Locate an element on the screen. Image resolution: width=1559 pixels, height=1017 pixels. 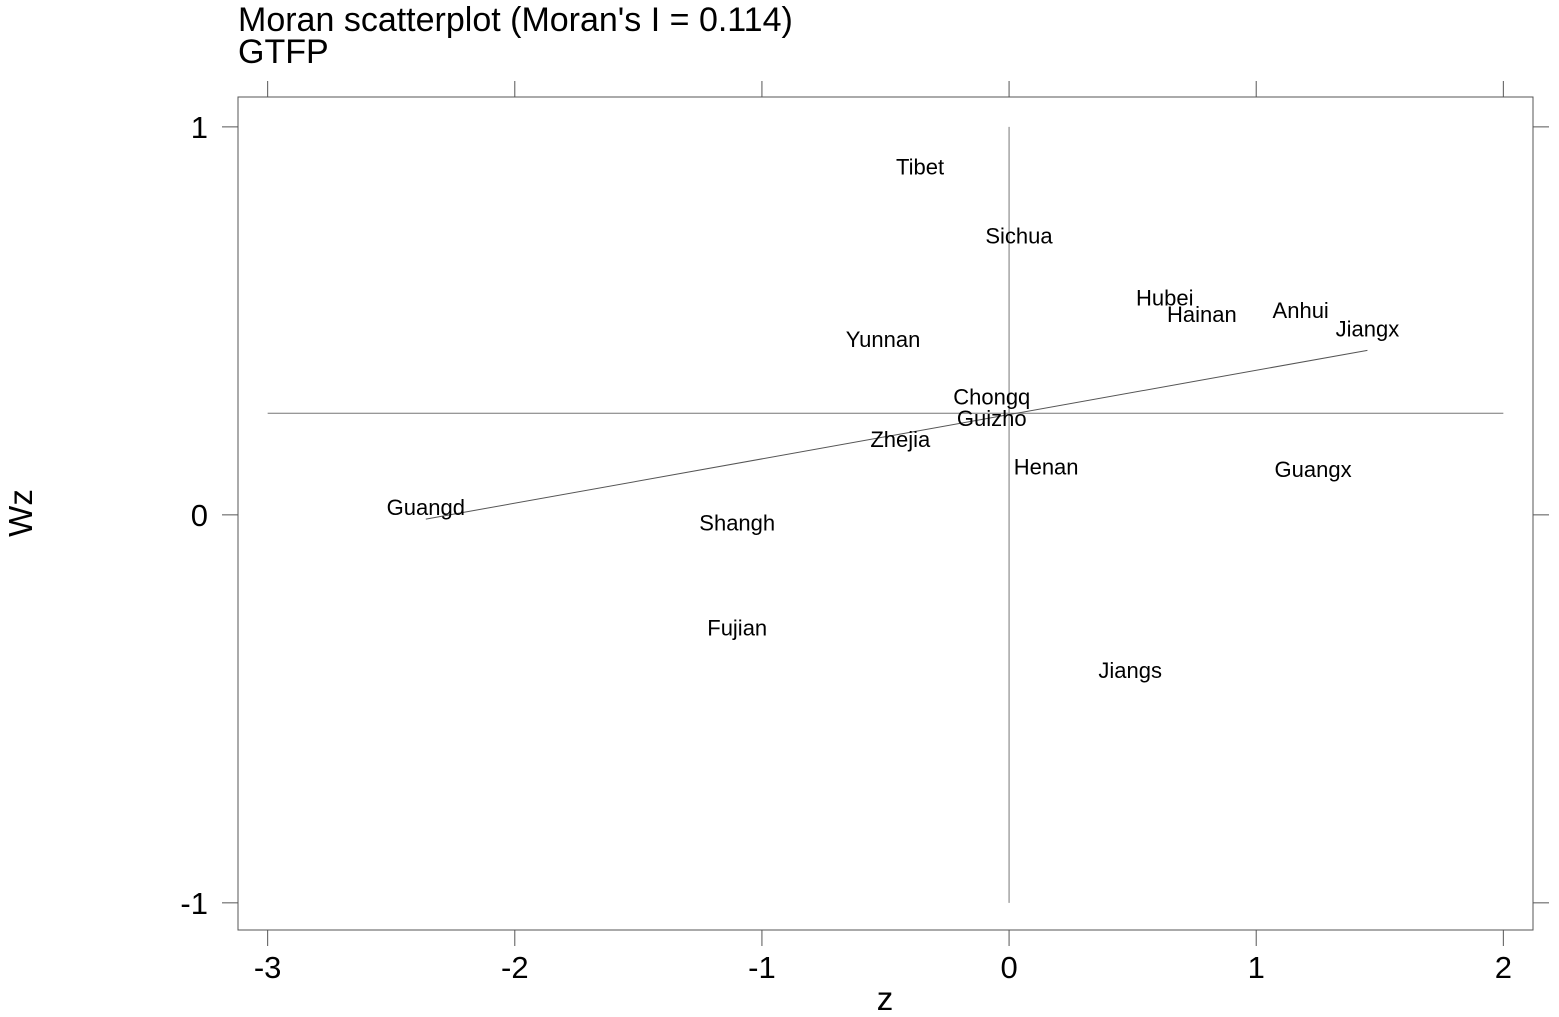
point-label-tibet: Tibet is located at coordinates (920, 166).